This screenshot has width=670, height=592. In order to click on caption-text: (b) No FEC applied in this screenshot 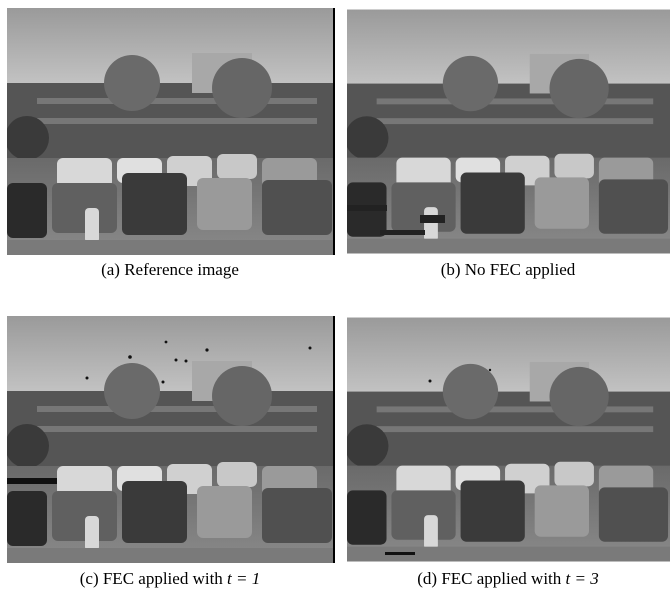, I will do `click(508, 269)`.